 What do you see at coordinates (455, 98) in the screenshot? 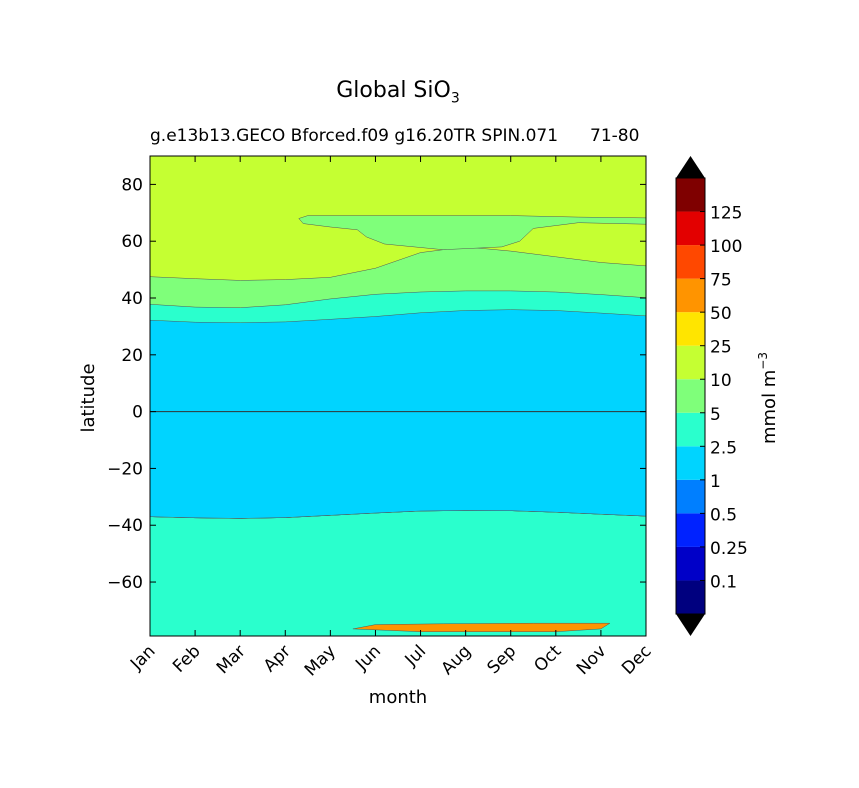
I see `chart-title-subscript: 3` at bounding box center [455, 98].